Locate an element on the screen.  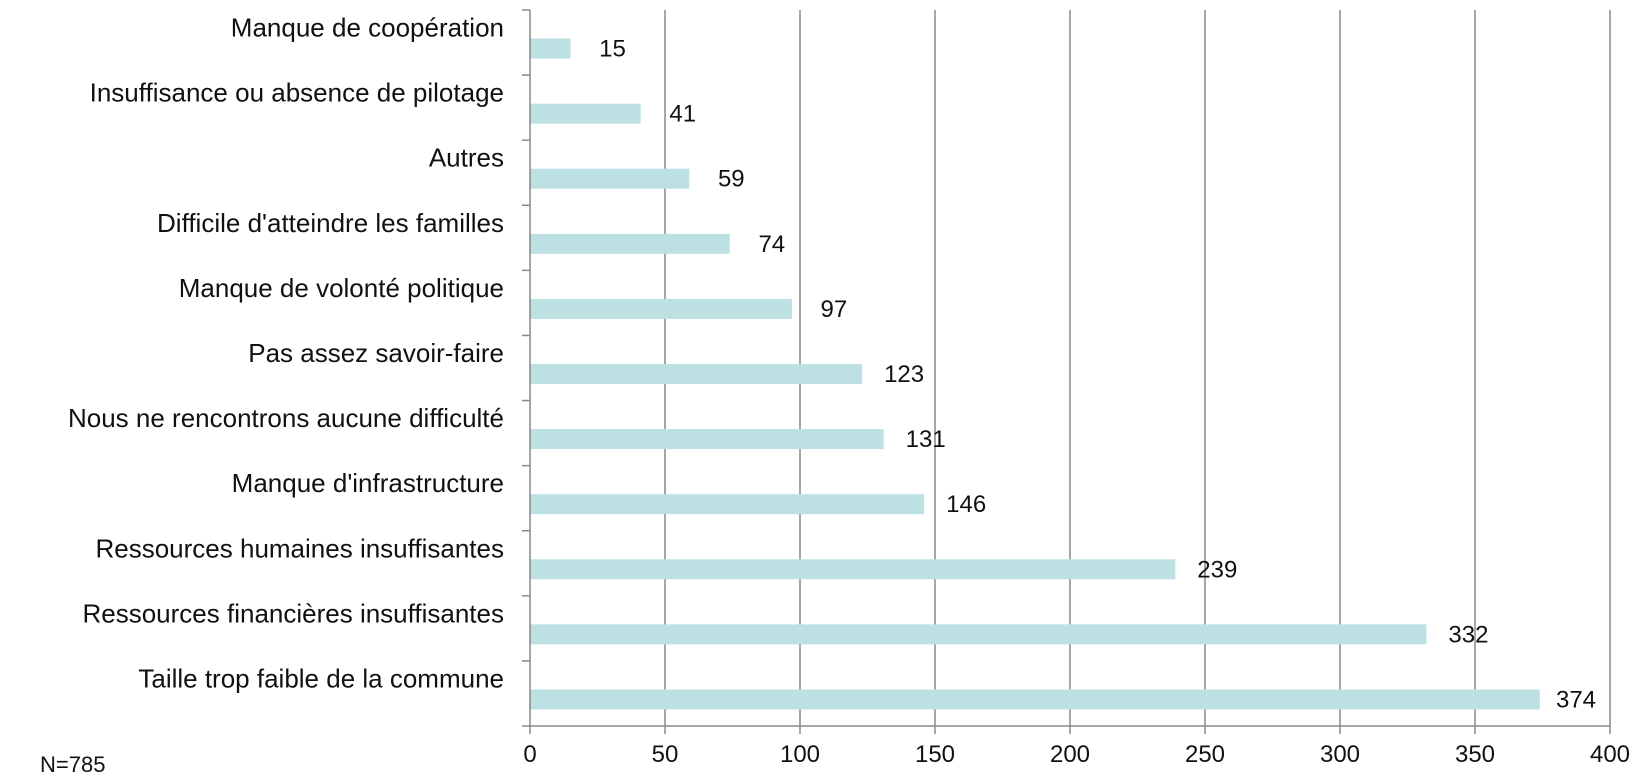
category-label-5: Pas assez savoir-faire is located at coordinates (376, 353).